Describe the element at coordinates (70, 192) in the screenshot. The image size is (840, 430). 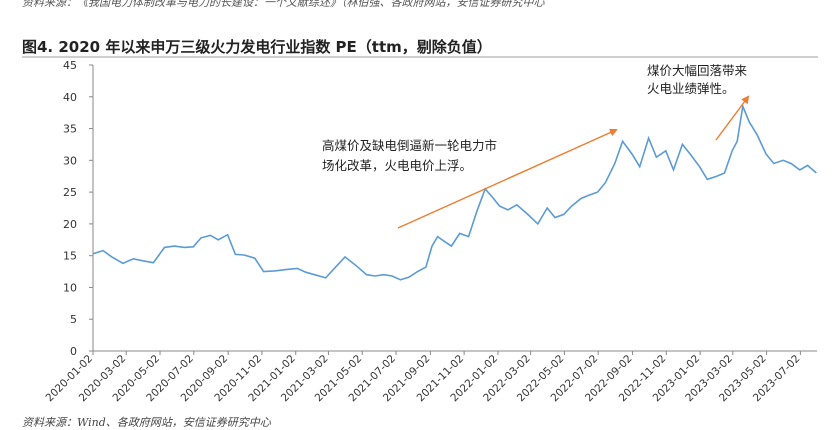
I see `y-tick-label: 25` at that location.